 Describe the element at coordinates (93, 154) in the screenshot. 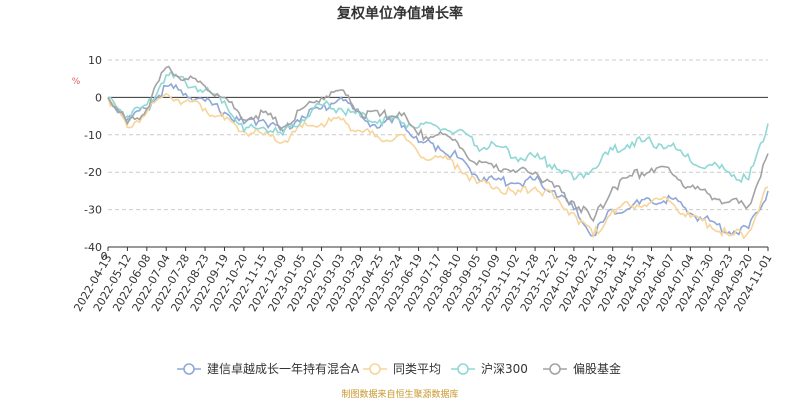

I see `y-axis-ticks: 10 0 -10 -20 -30 -40` at that location.